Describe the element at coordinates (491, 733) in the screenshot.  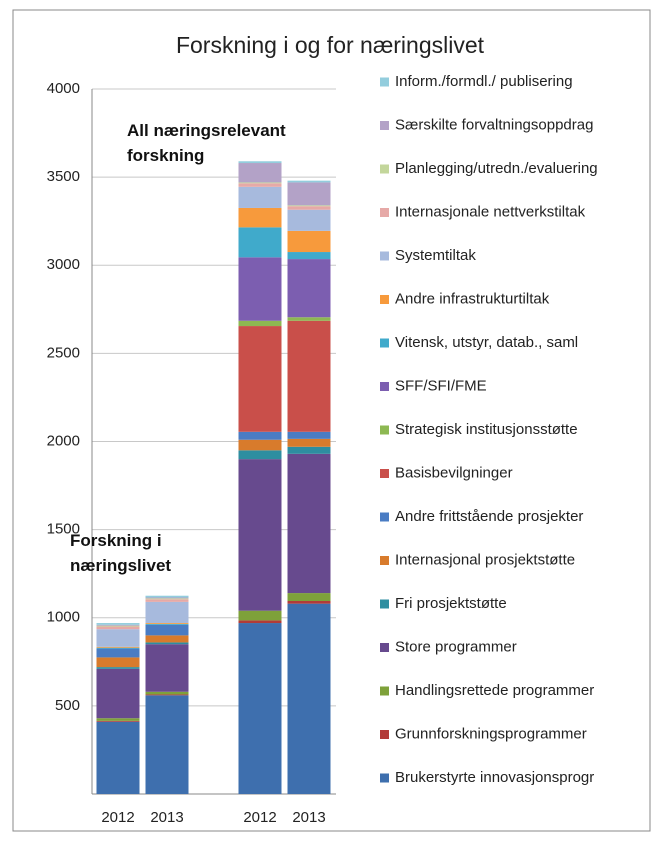
I see `legend-label: Grunnforskningsprogrammer` at that location.